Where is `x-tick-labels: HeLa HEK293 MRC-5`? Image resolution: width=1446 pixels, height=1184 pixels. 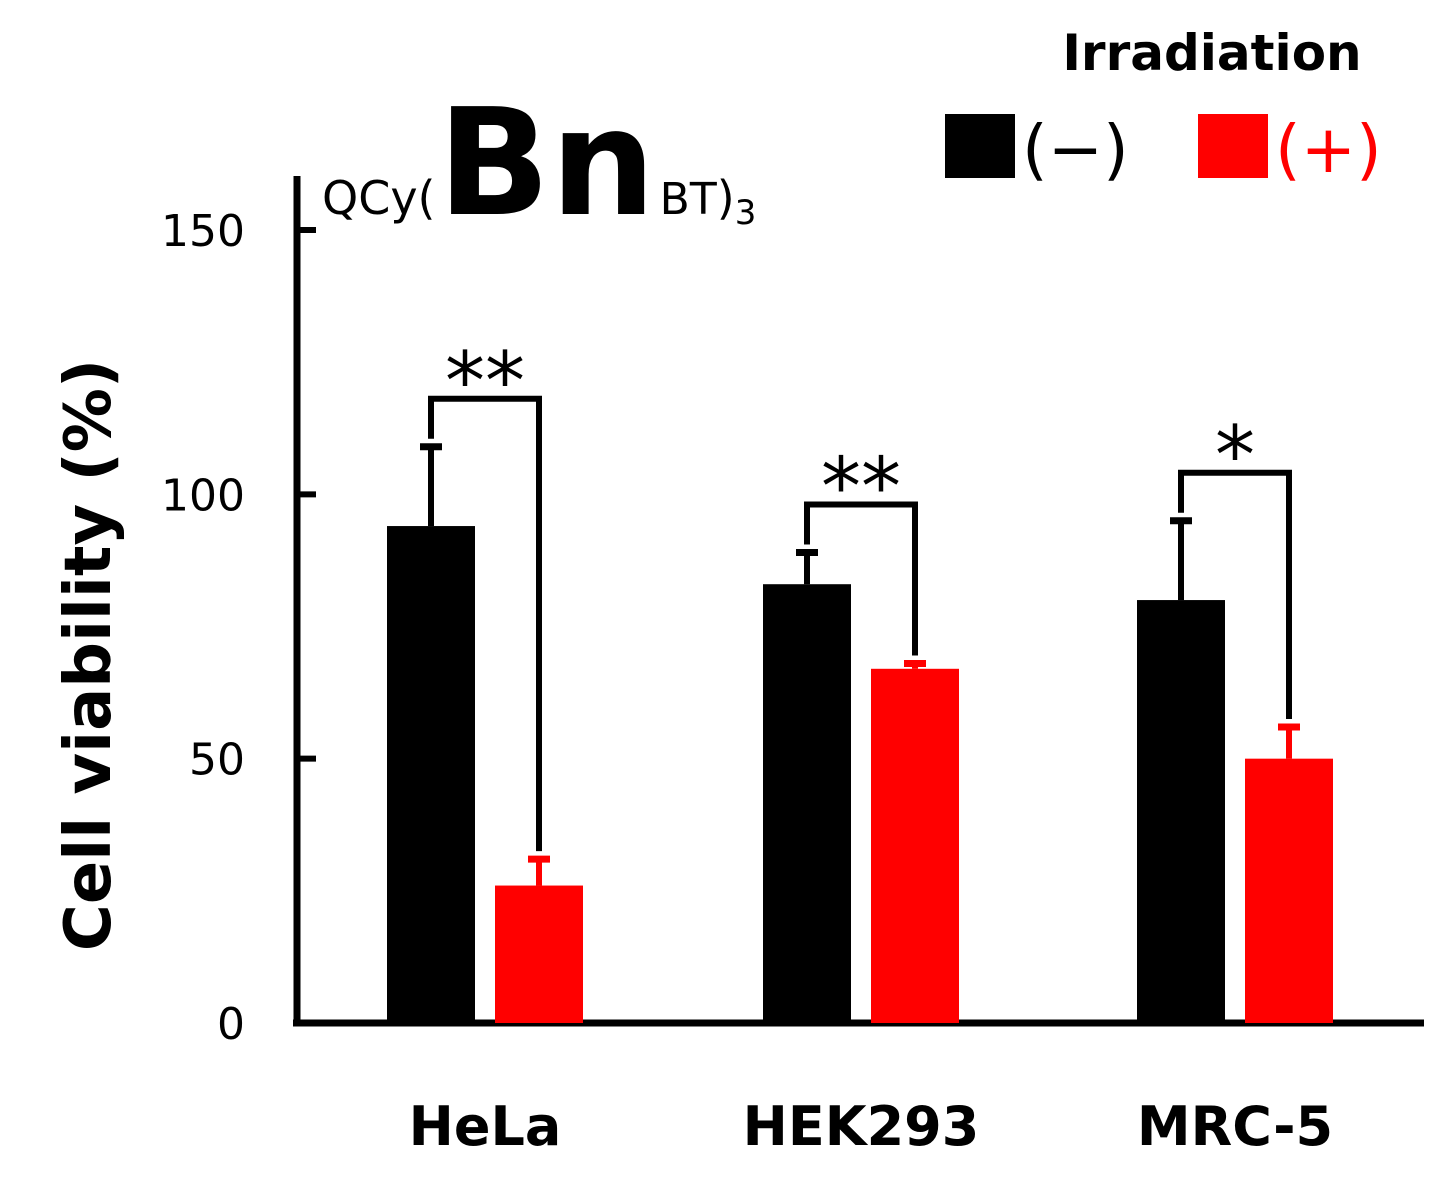 x-tick-labels: HeLa HEK293 MRC-5 is located at coordinates (871, 1126).